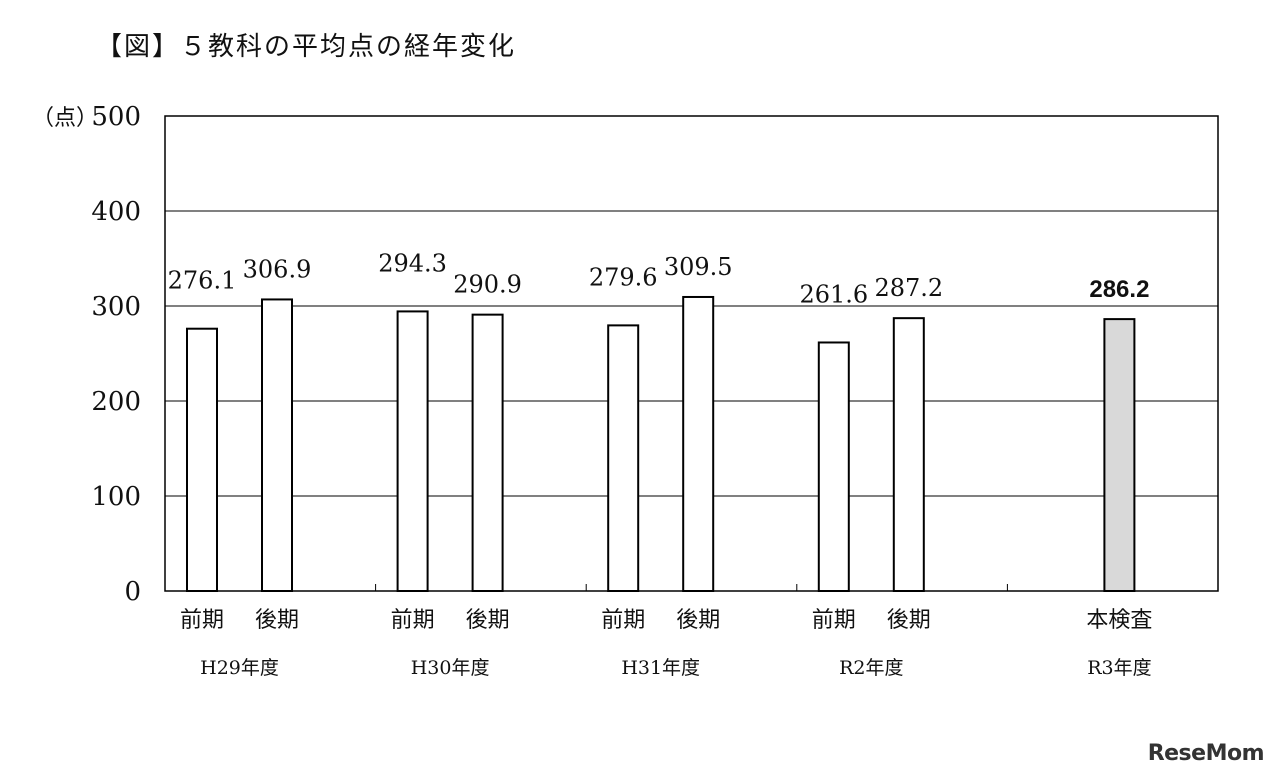 Image resolution: width=1280 pixels, height=776 pixels. What do you see at coordinates (116, 497) in the screenshot?
I see `y-tick-label: 100` at bounding box center [116, 497].